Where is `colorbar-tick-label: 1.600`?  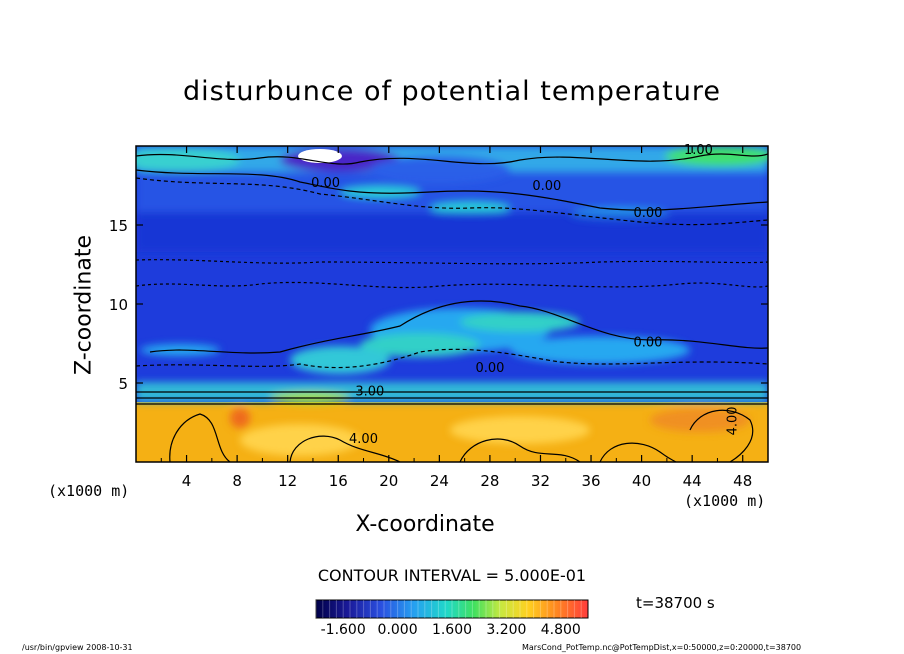 colorbar-tick-label: 1.600 is located at coordinates (452, 630).